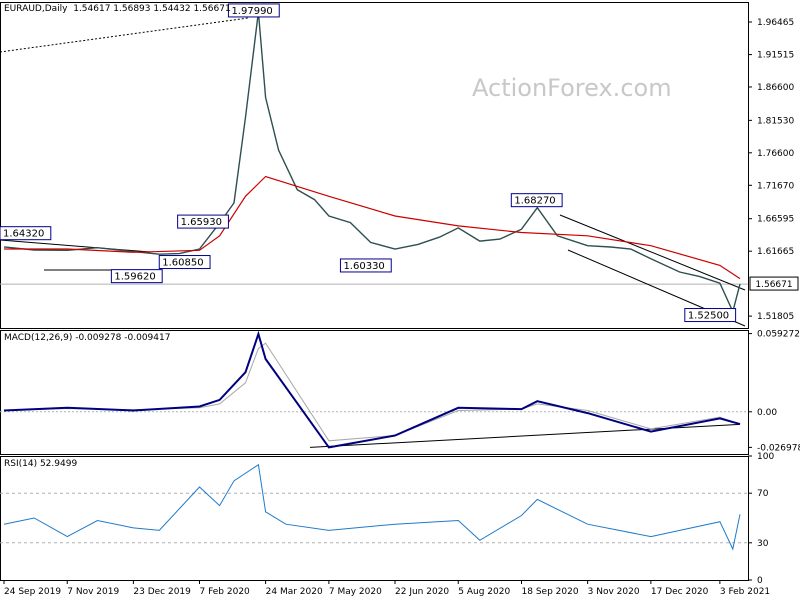 Image resolution: width=800 pixels, height=600 pixels. Describe the element at coordinates (162, 592) in the screenshot. I see `x-tick-label: 23 Dec 2019` at that location.